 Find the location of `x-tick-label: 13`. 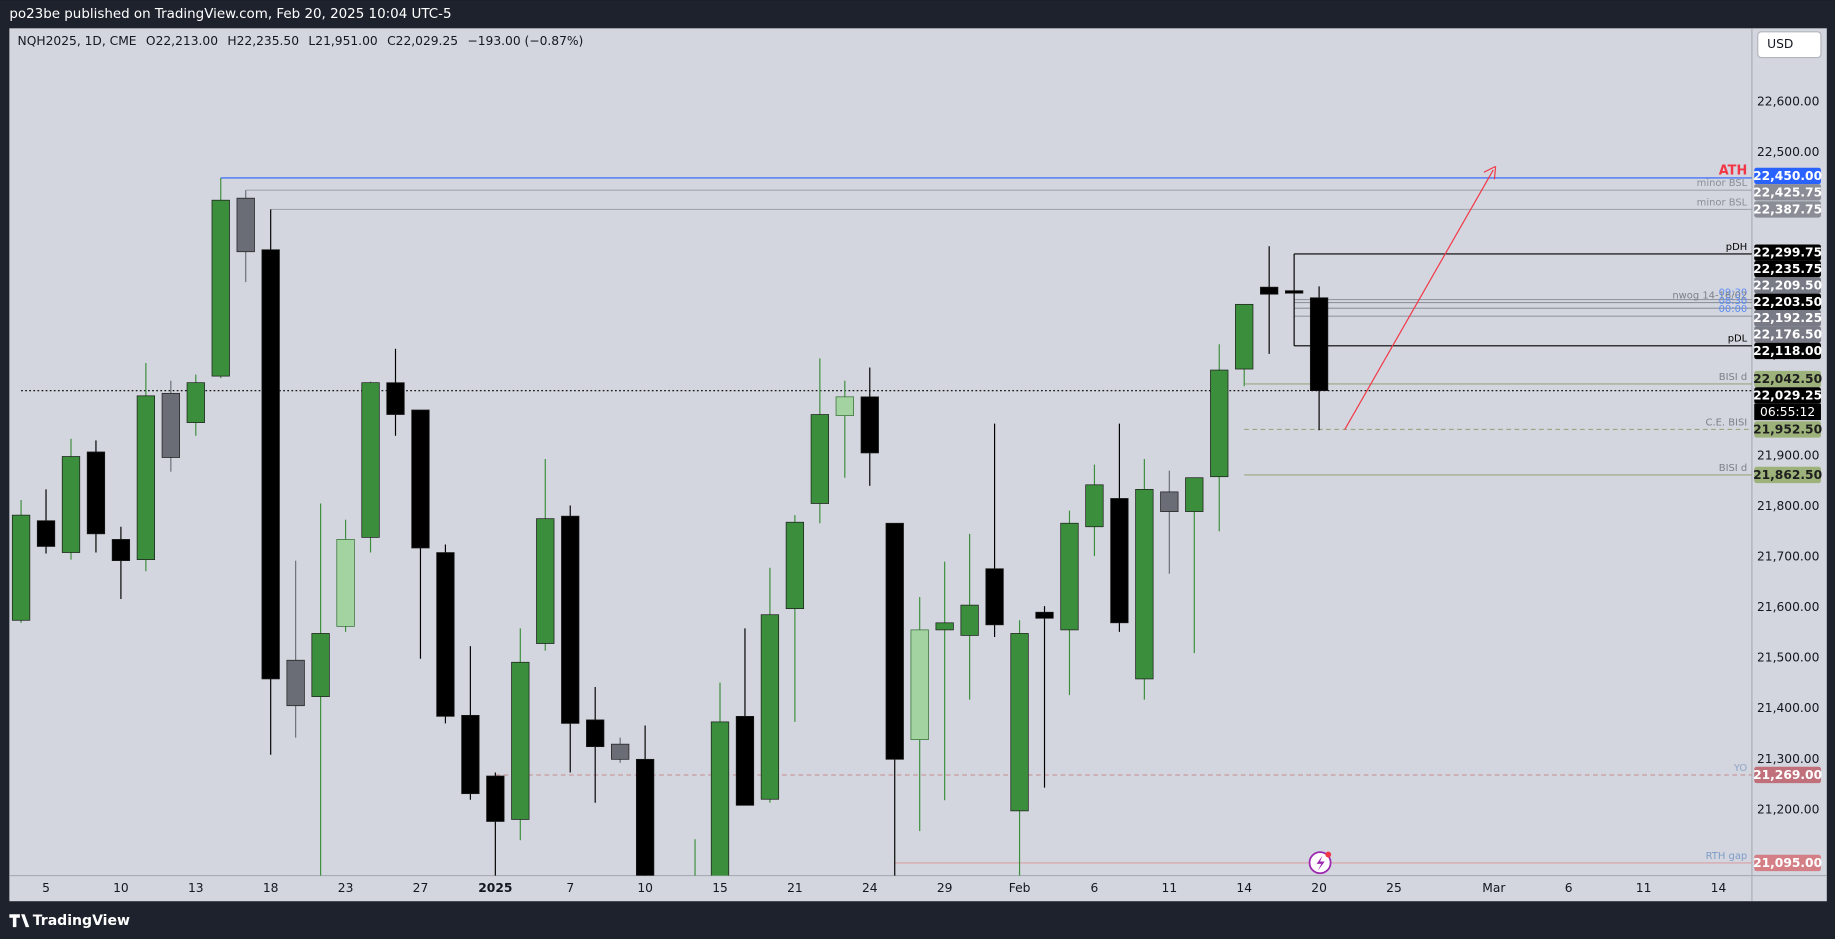

x-tick-label: 13 is located at coordinates (196, 888).